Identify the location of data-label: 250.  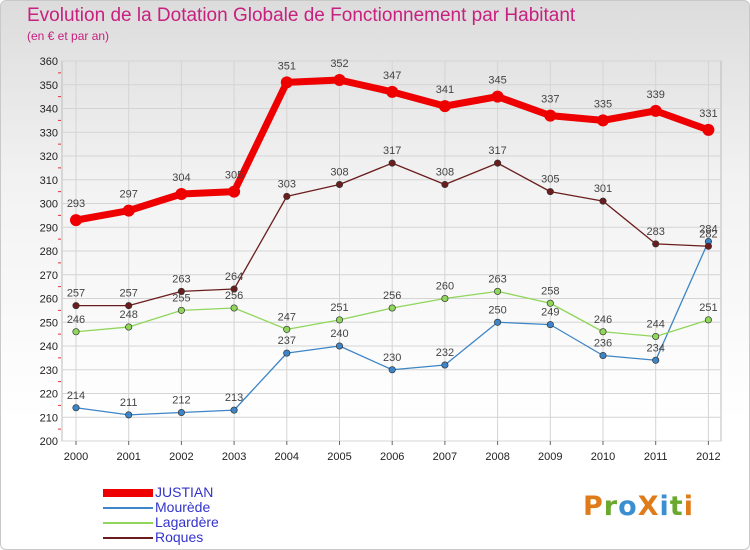
(497, 310).